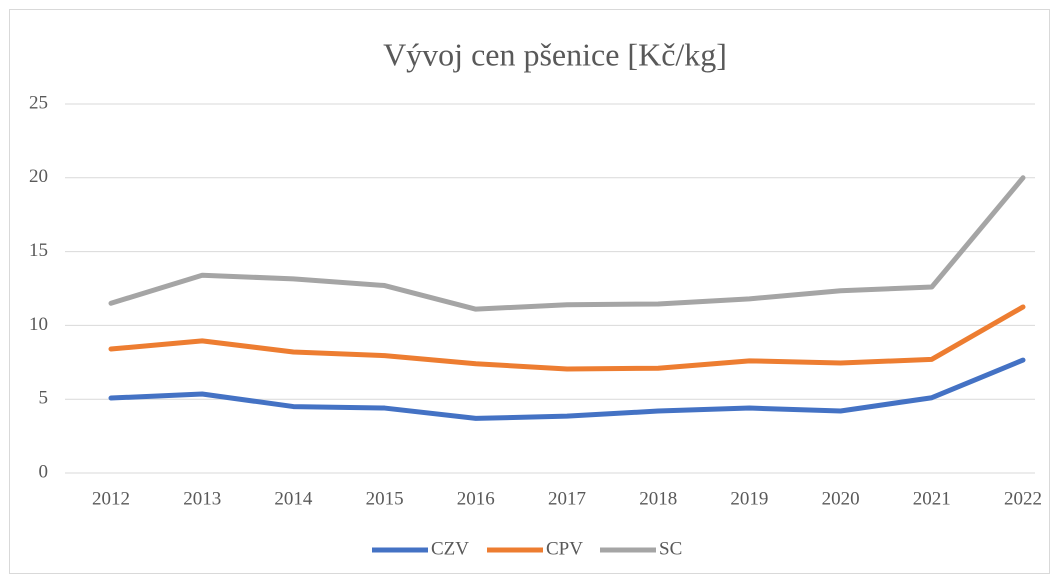 The height and width of the screenshot is (583, 1059). Describe the element at coordinates (567, 498) in the screenshot. I see `x-tick-label: 2017` at that location.